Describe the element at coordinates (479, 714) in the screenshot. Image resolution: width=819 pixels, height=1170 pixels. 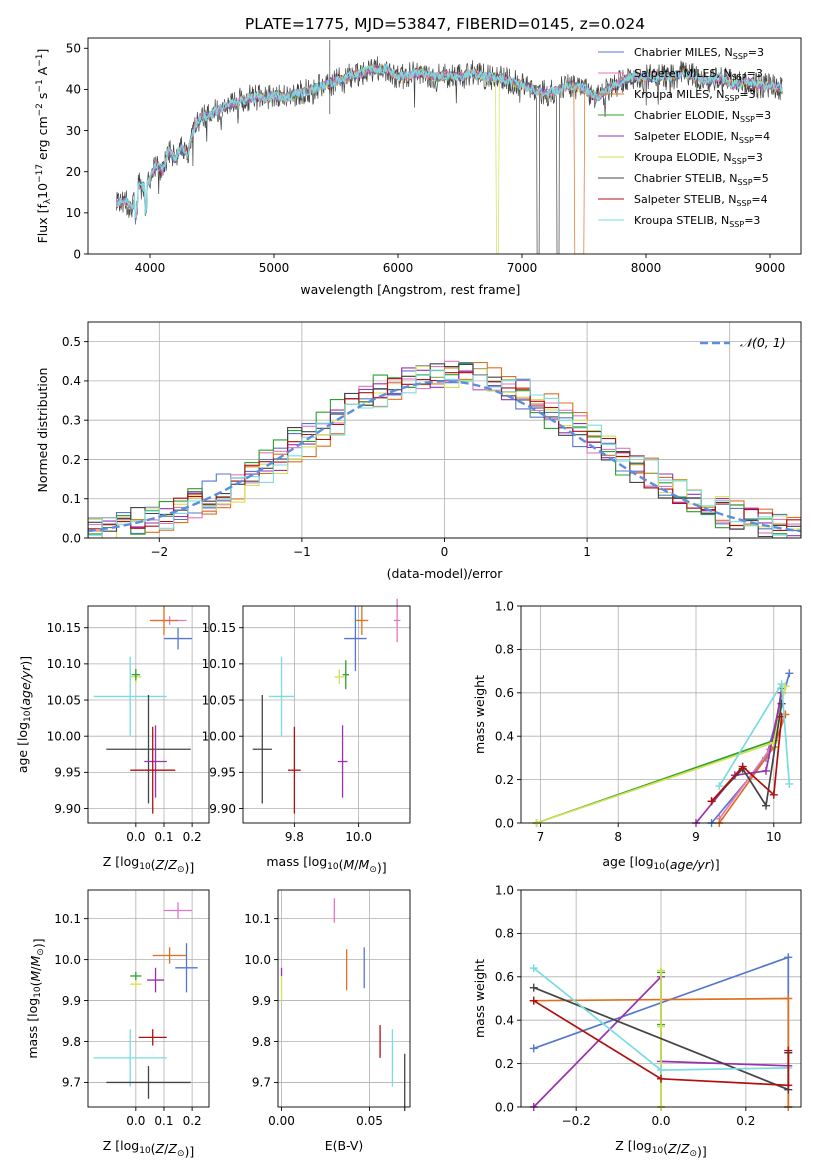
I see `y-axis-label: mass weight` at that location.